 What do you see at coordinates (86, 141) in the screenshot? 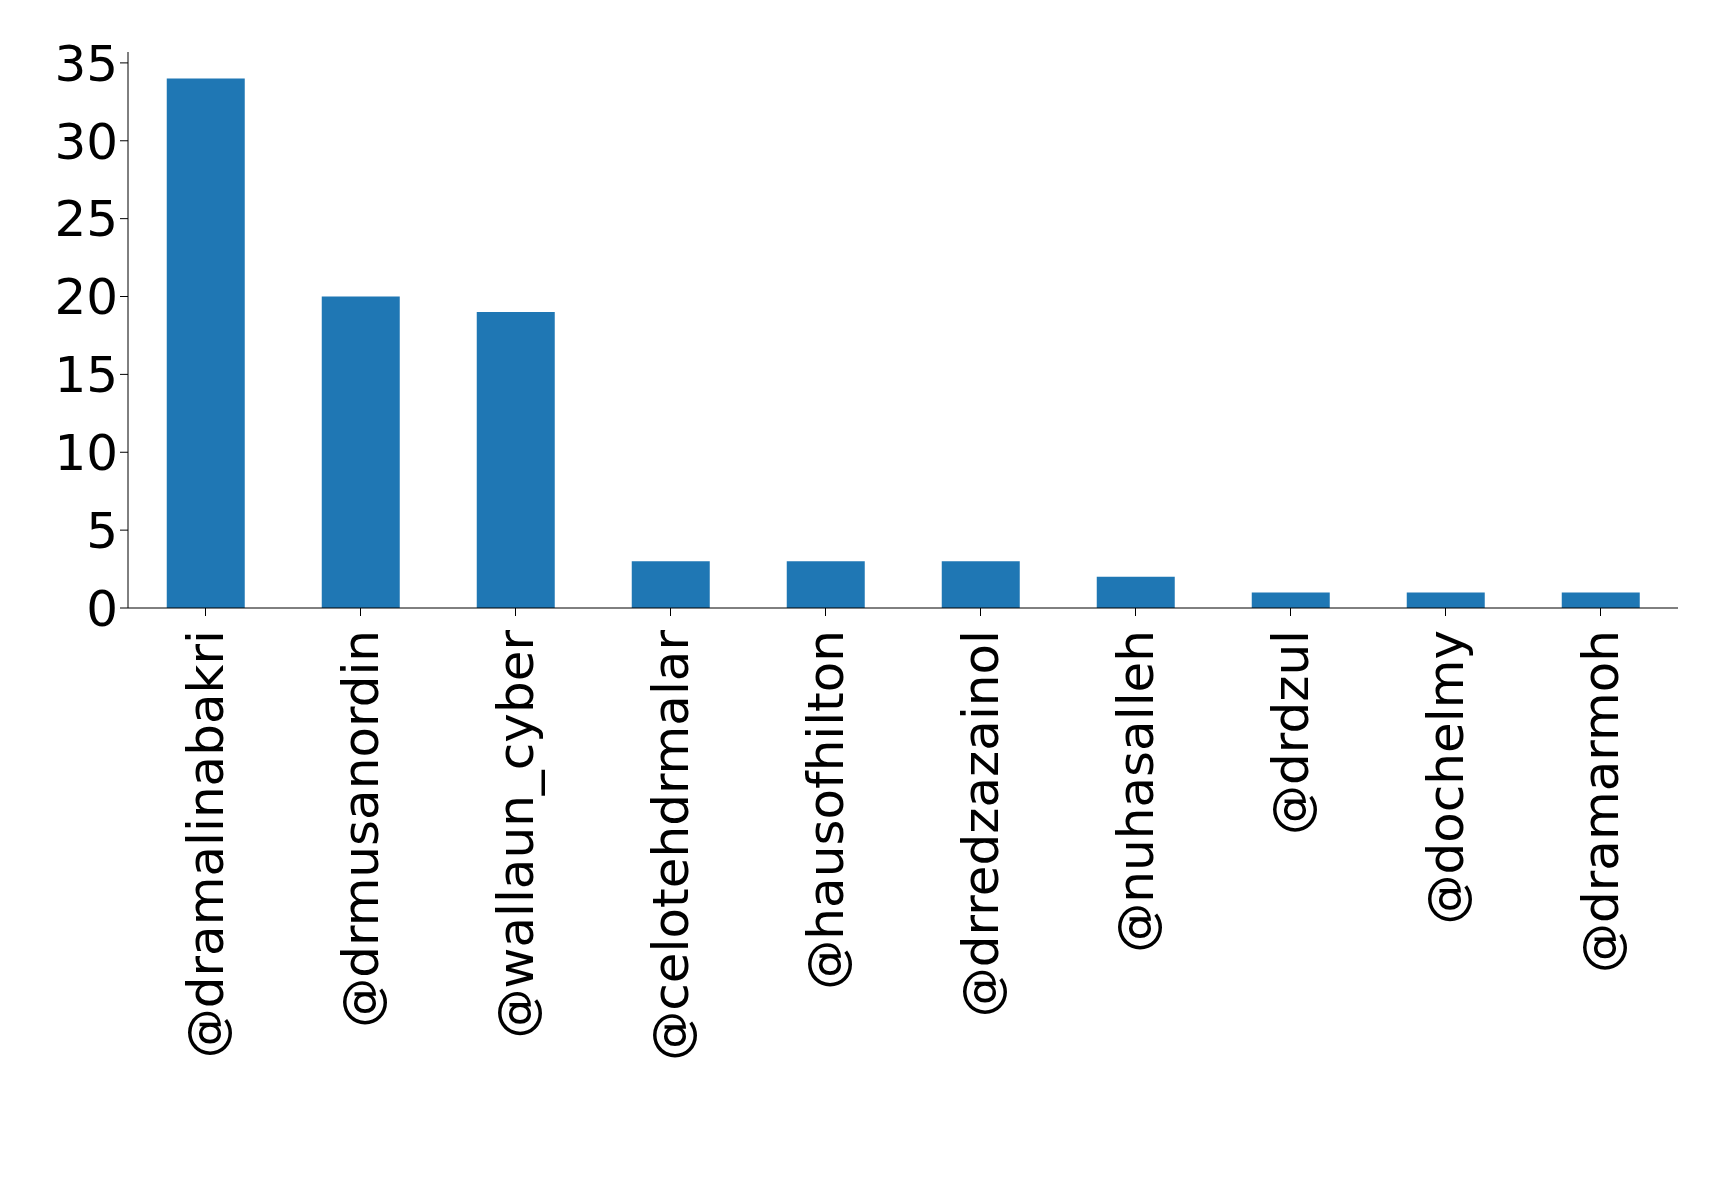
I see `y-tick-label: 30` at bounding box center [86, 141].